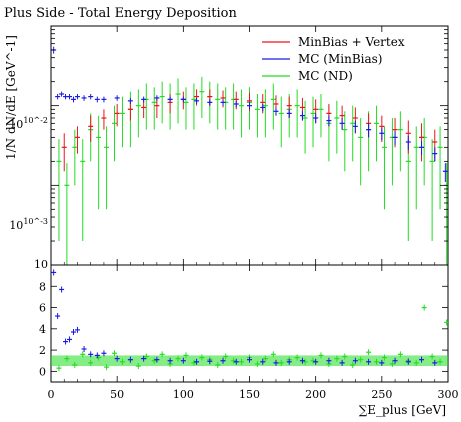 The width and height of the screenshot is (461, 422). I want to click on x-tick-label: 300, so click(448, 394).